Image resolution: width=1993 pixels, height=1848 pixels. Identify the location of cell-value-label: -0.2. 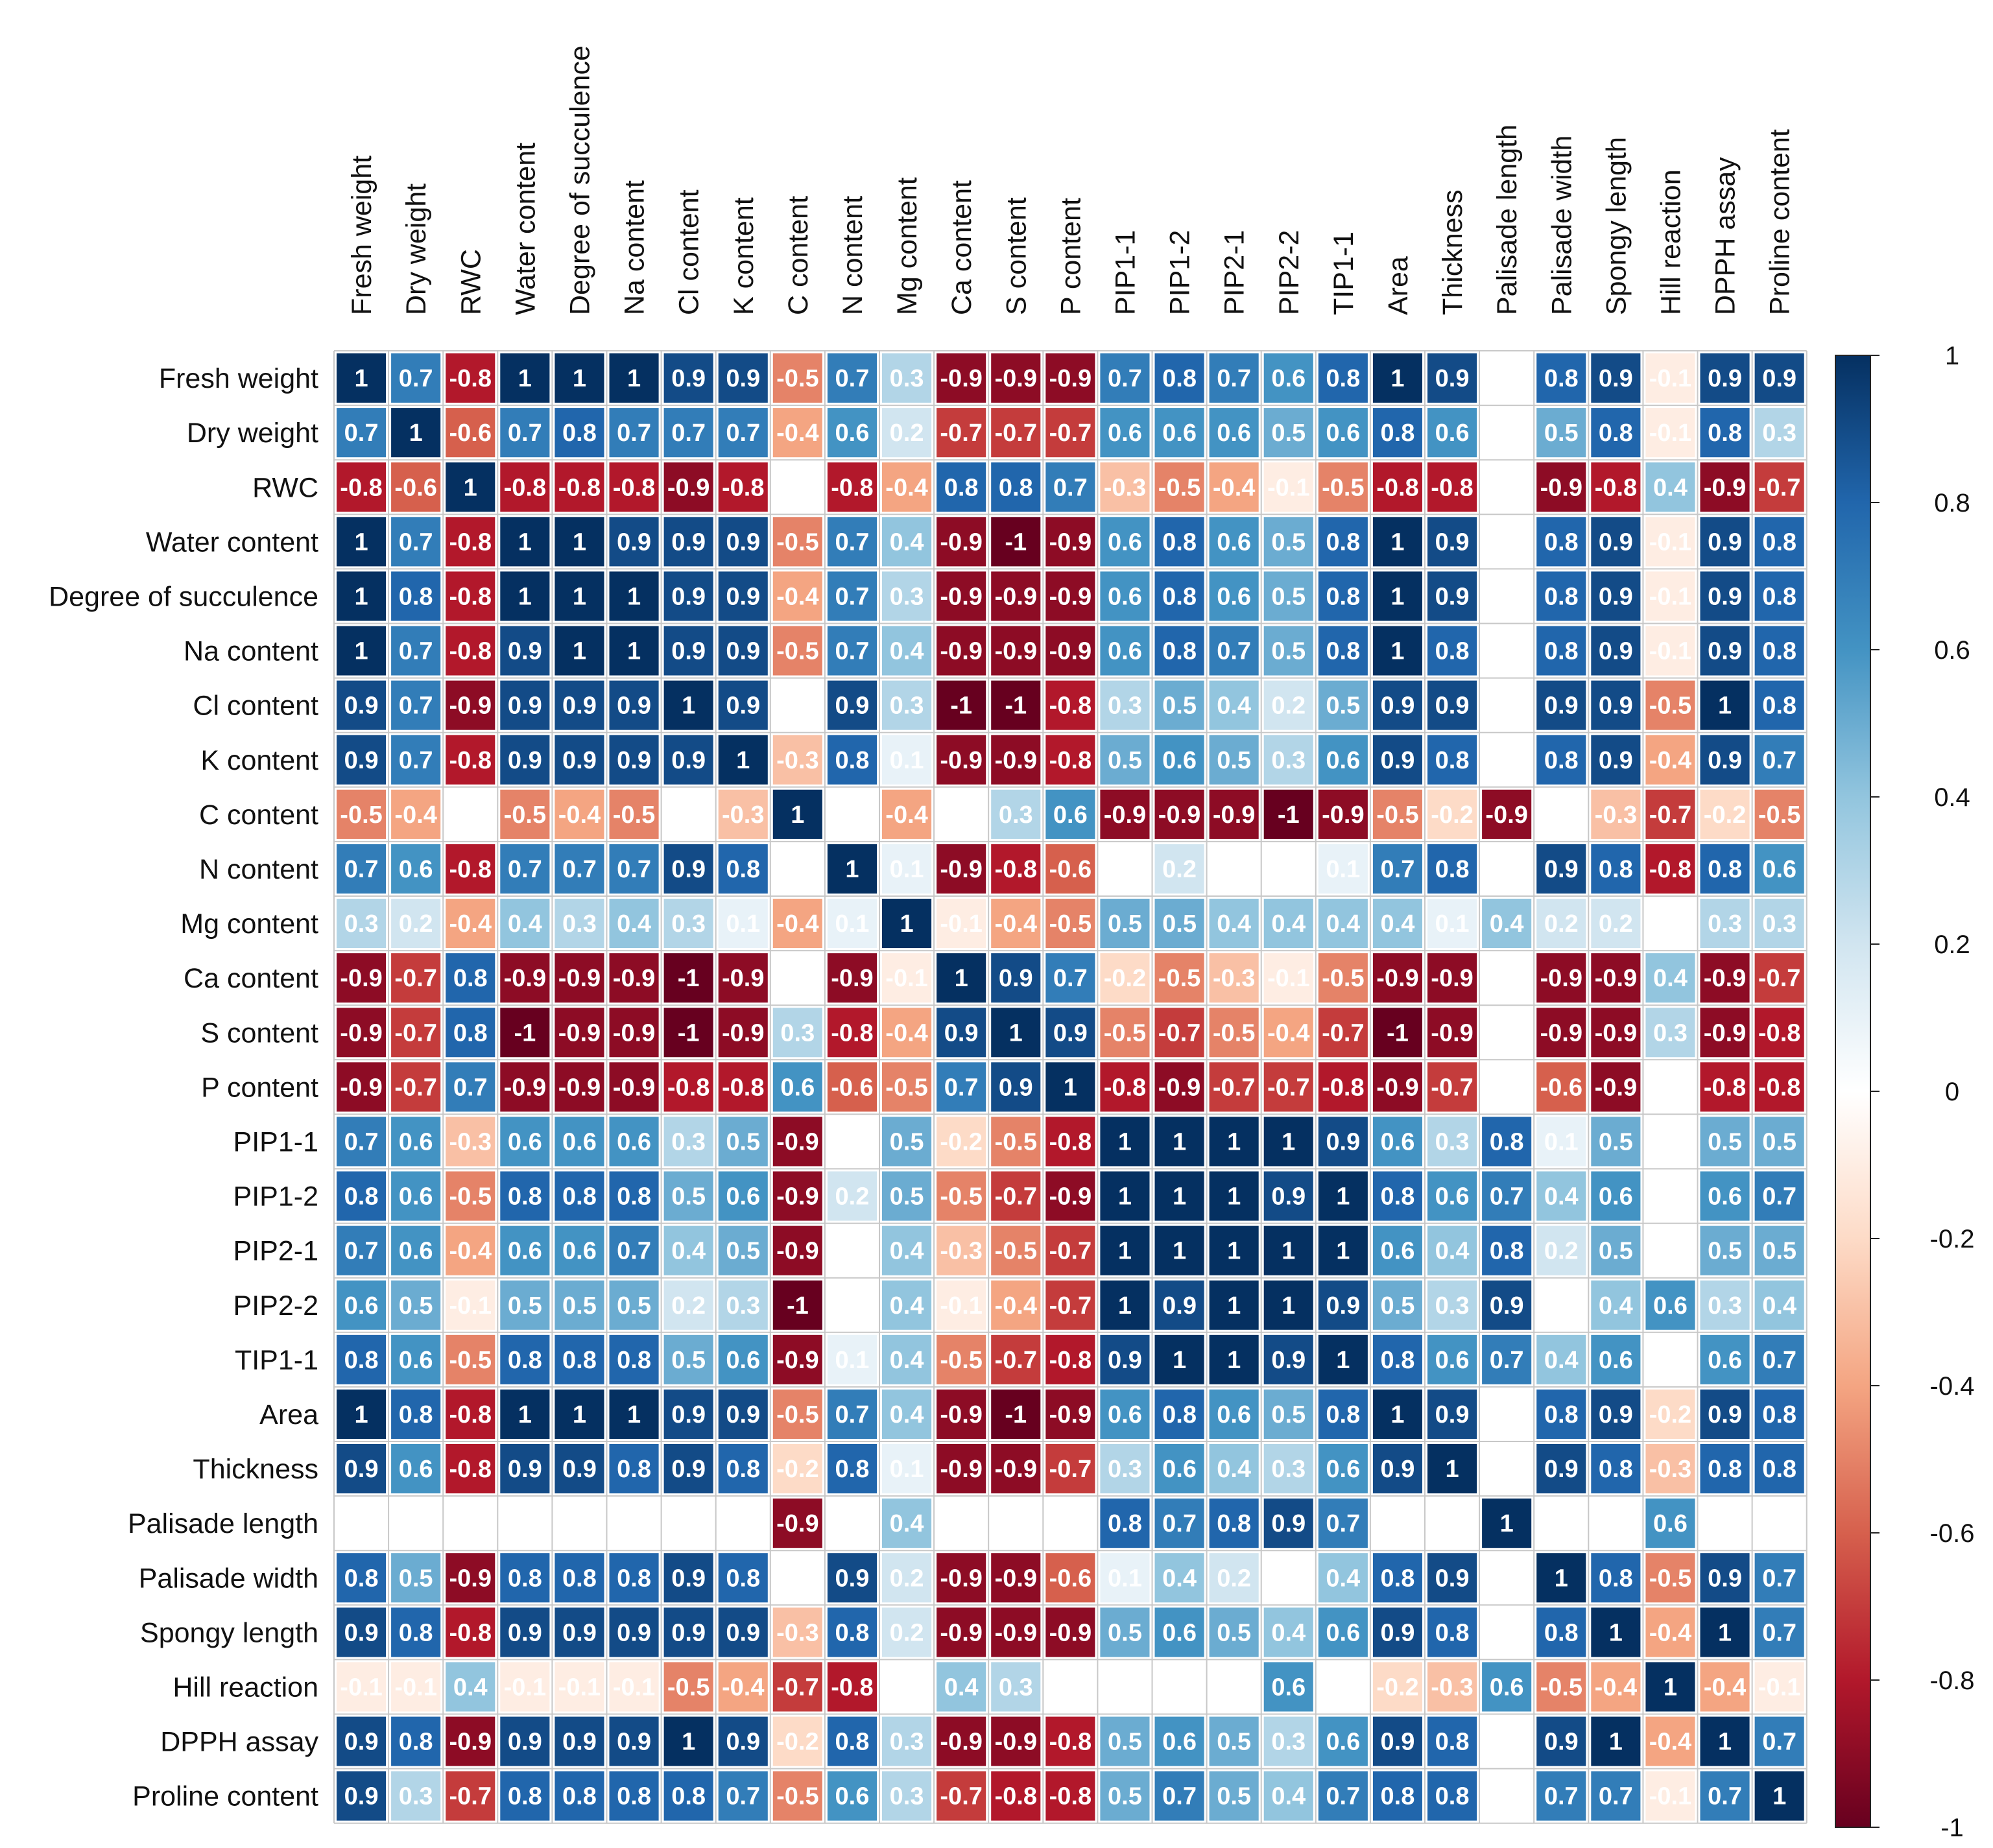
(797, 1742).